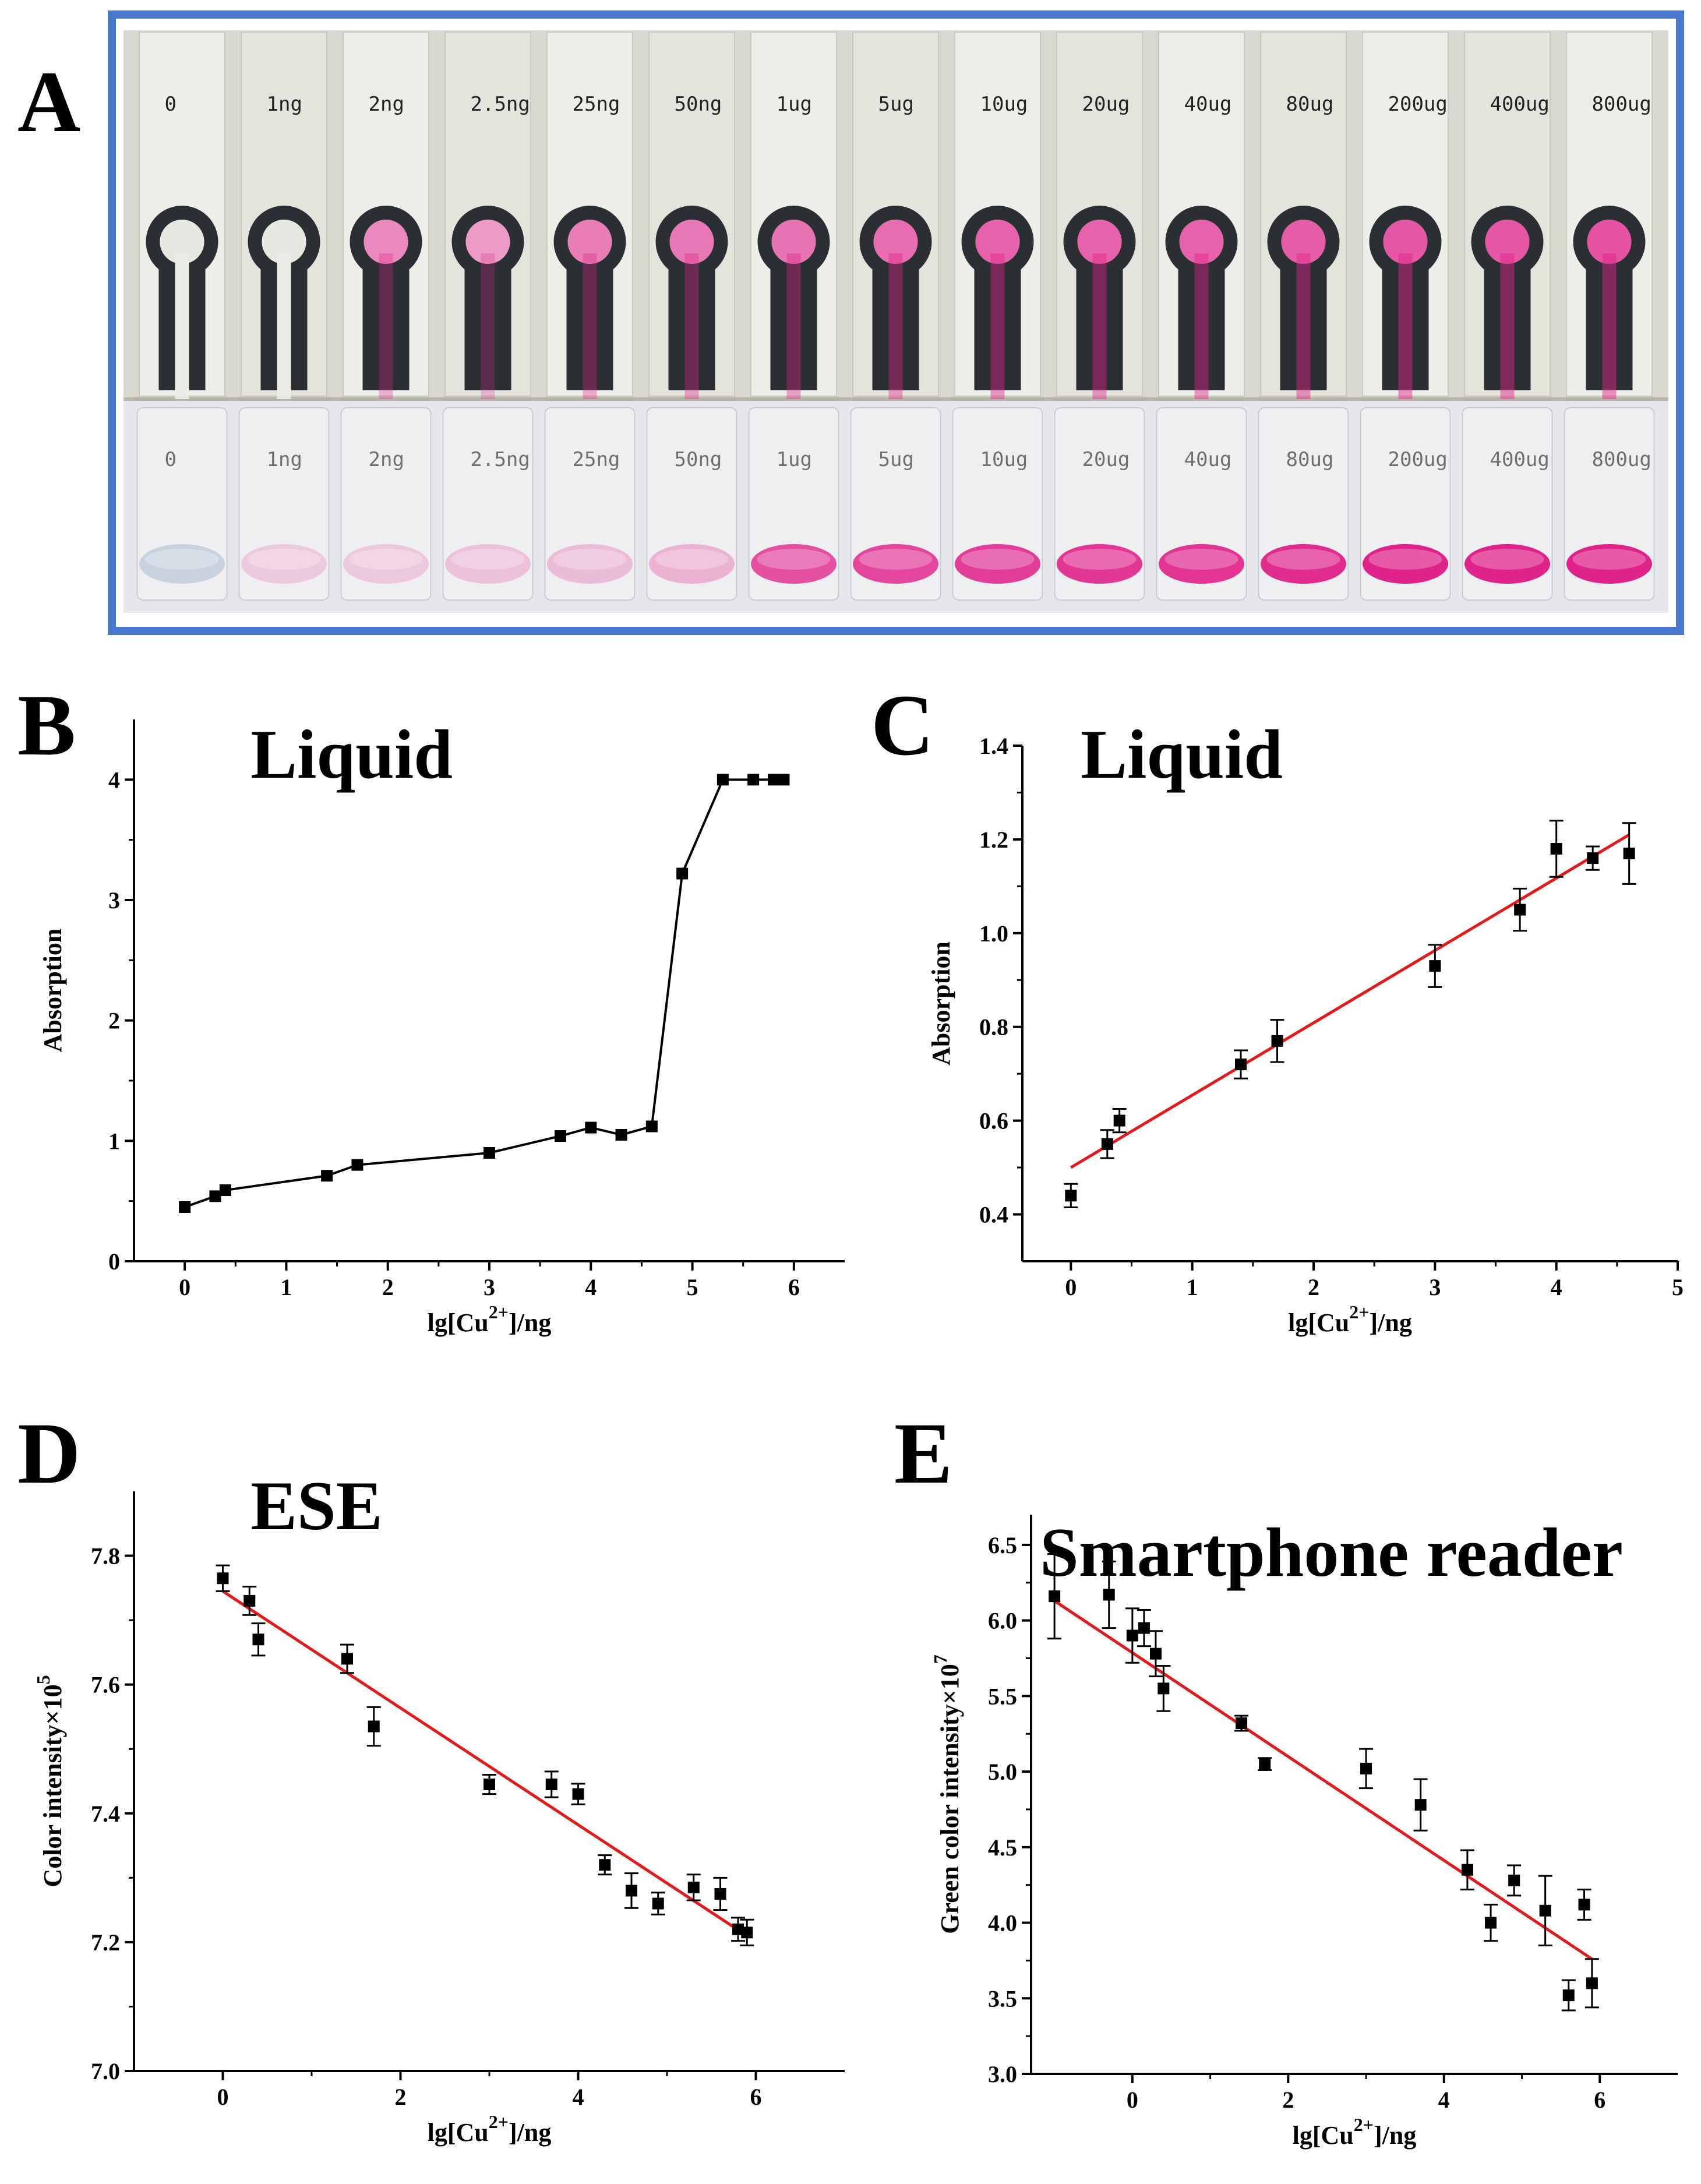 Image resolution: width=1701 pixels, height=2184 pixels. Describe the element at coordinates (1520, 104) in the screenshot. I see `strip-label: 400ug` at that location.